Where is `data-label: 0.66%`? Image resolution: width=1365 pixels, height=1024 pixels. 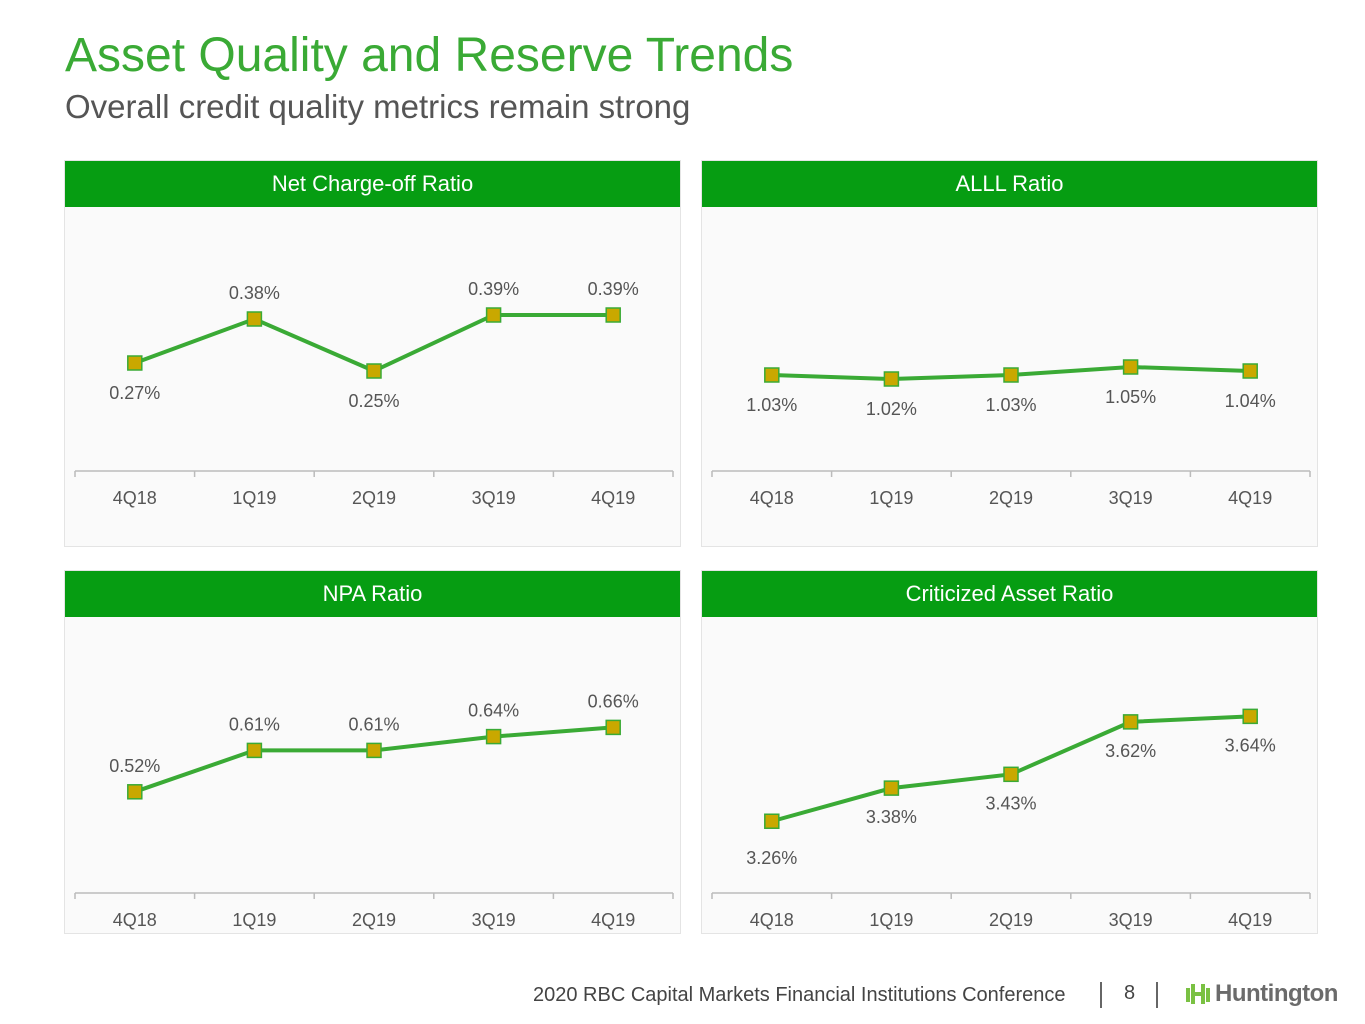 data-label: 0.66% is located at coordinates (613, 701).